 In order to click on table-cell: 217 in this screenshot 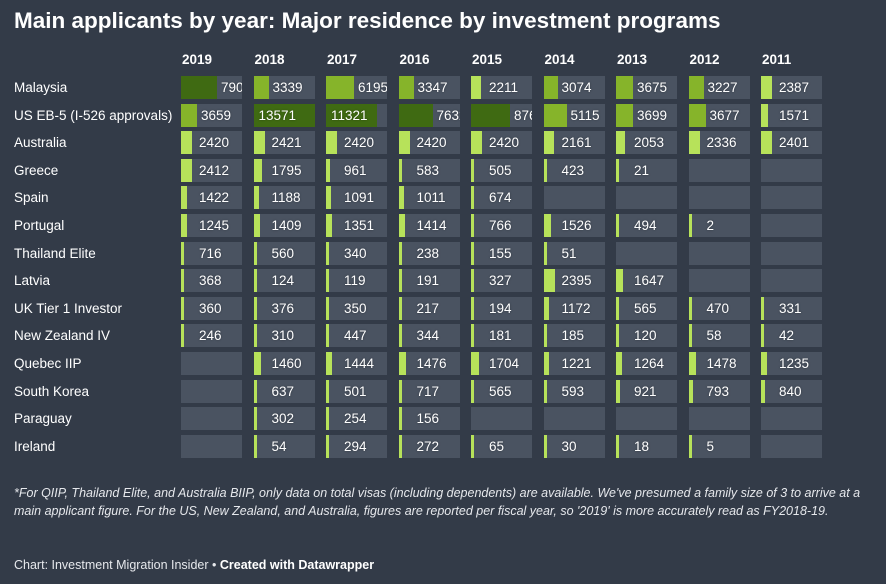, I will do `click(429, 308)`.